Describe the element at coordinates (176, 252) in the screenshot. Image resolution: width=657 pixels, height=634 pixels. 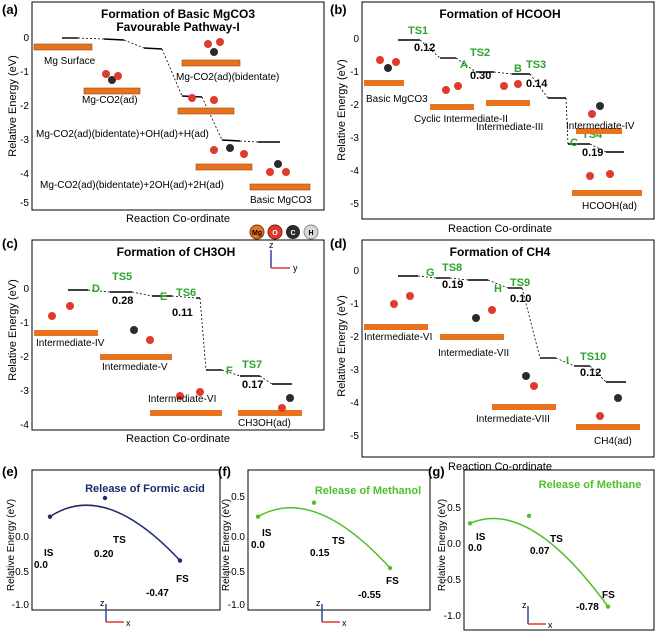
I see `title-c: Formation of CH3OH` at that location.